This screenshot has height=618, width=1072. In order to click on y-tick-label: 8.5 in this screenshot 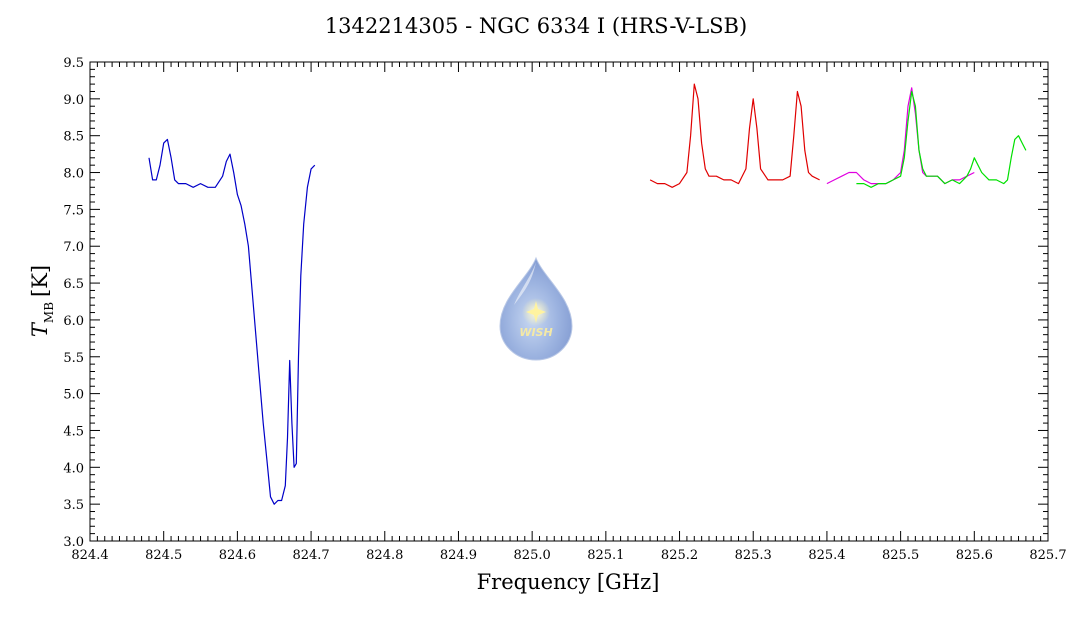, I will do `click(73, 137)`.